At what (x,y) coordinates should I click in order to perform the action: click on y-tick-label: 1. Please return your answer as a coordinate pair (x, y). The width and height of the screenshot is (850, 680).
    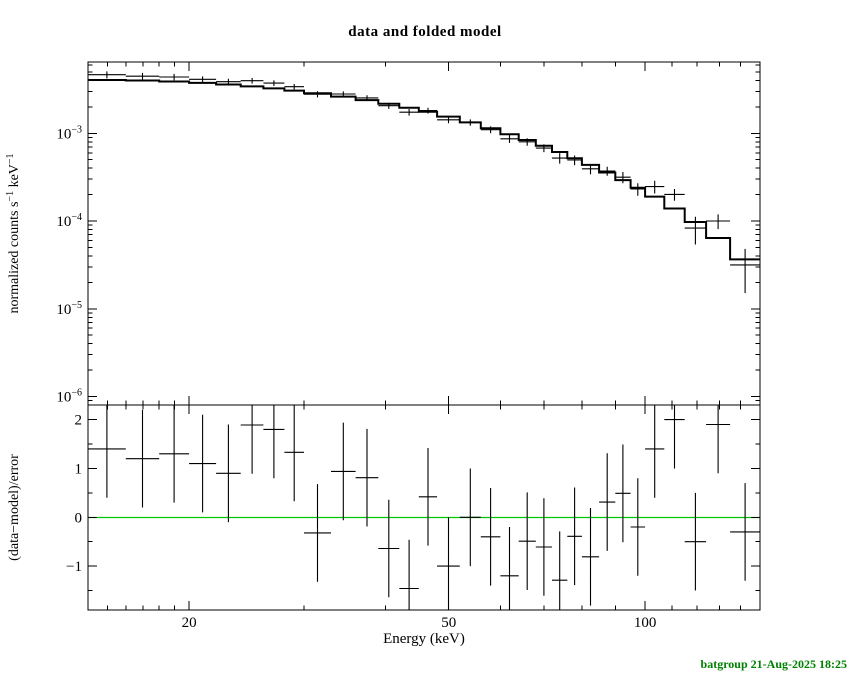
    Looking at the image, I should click on (79, 469).